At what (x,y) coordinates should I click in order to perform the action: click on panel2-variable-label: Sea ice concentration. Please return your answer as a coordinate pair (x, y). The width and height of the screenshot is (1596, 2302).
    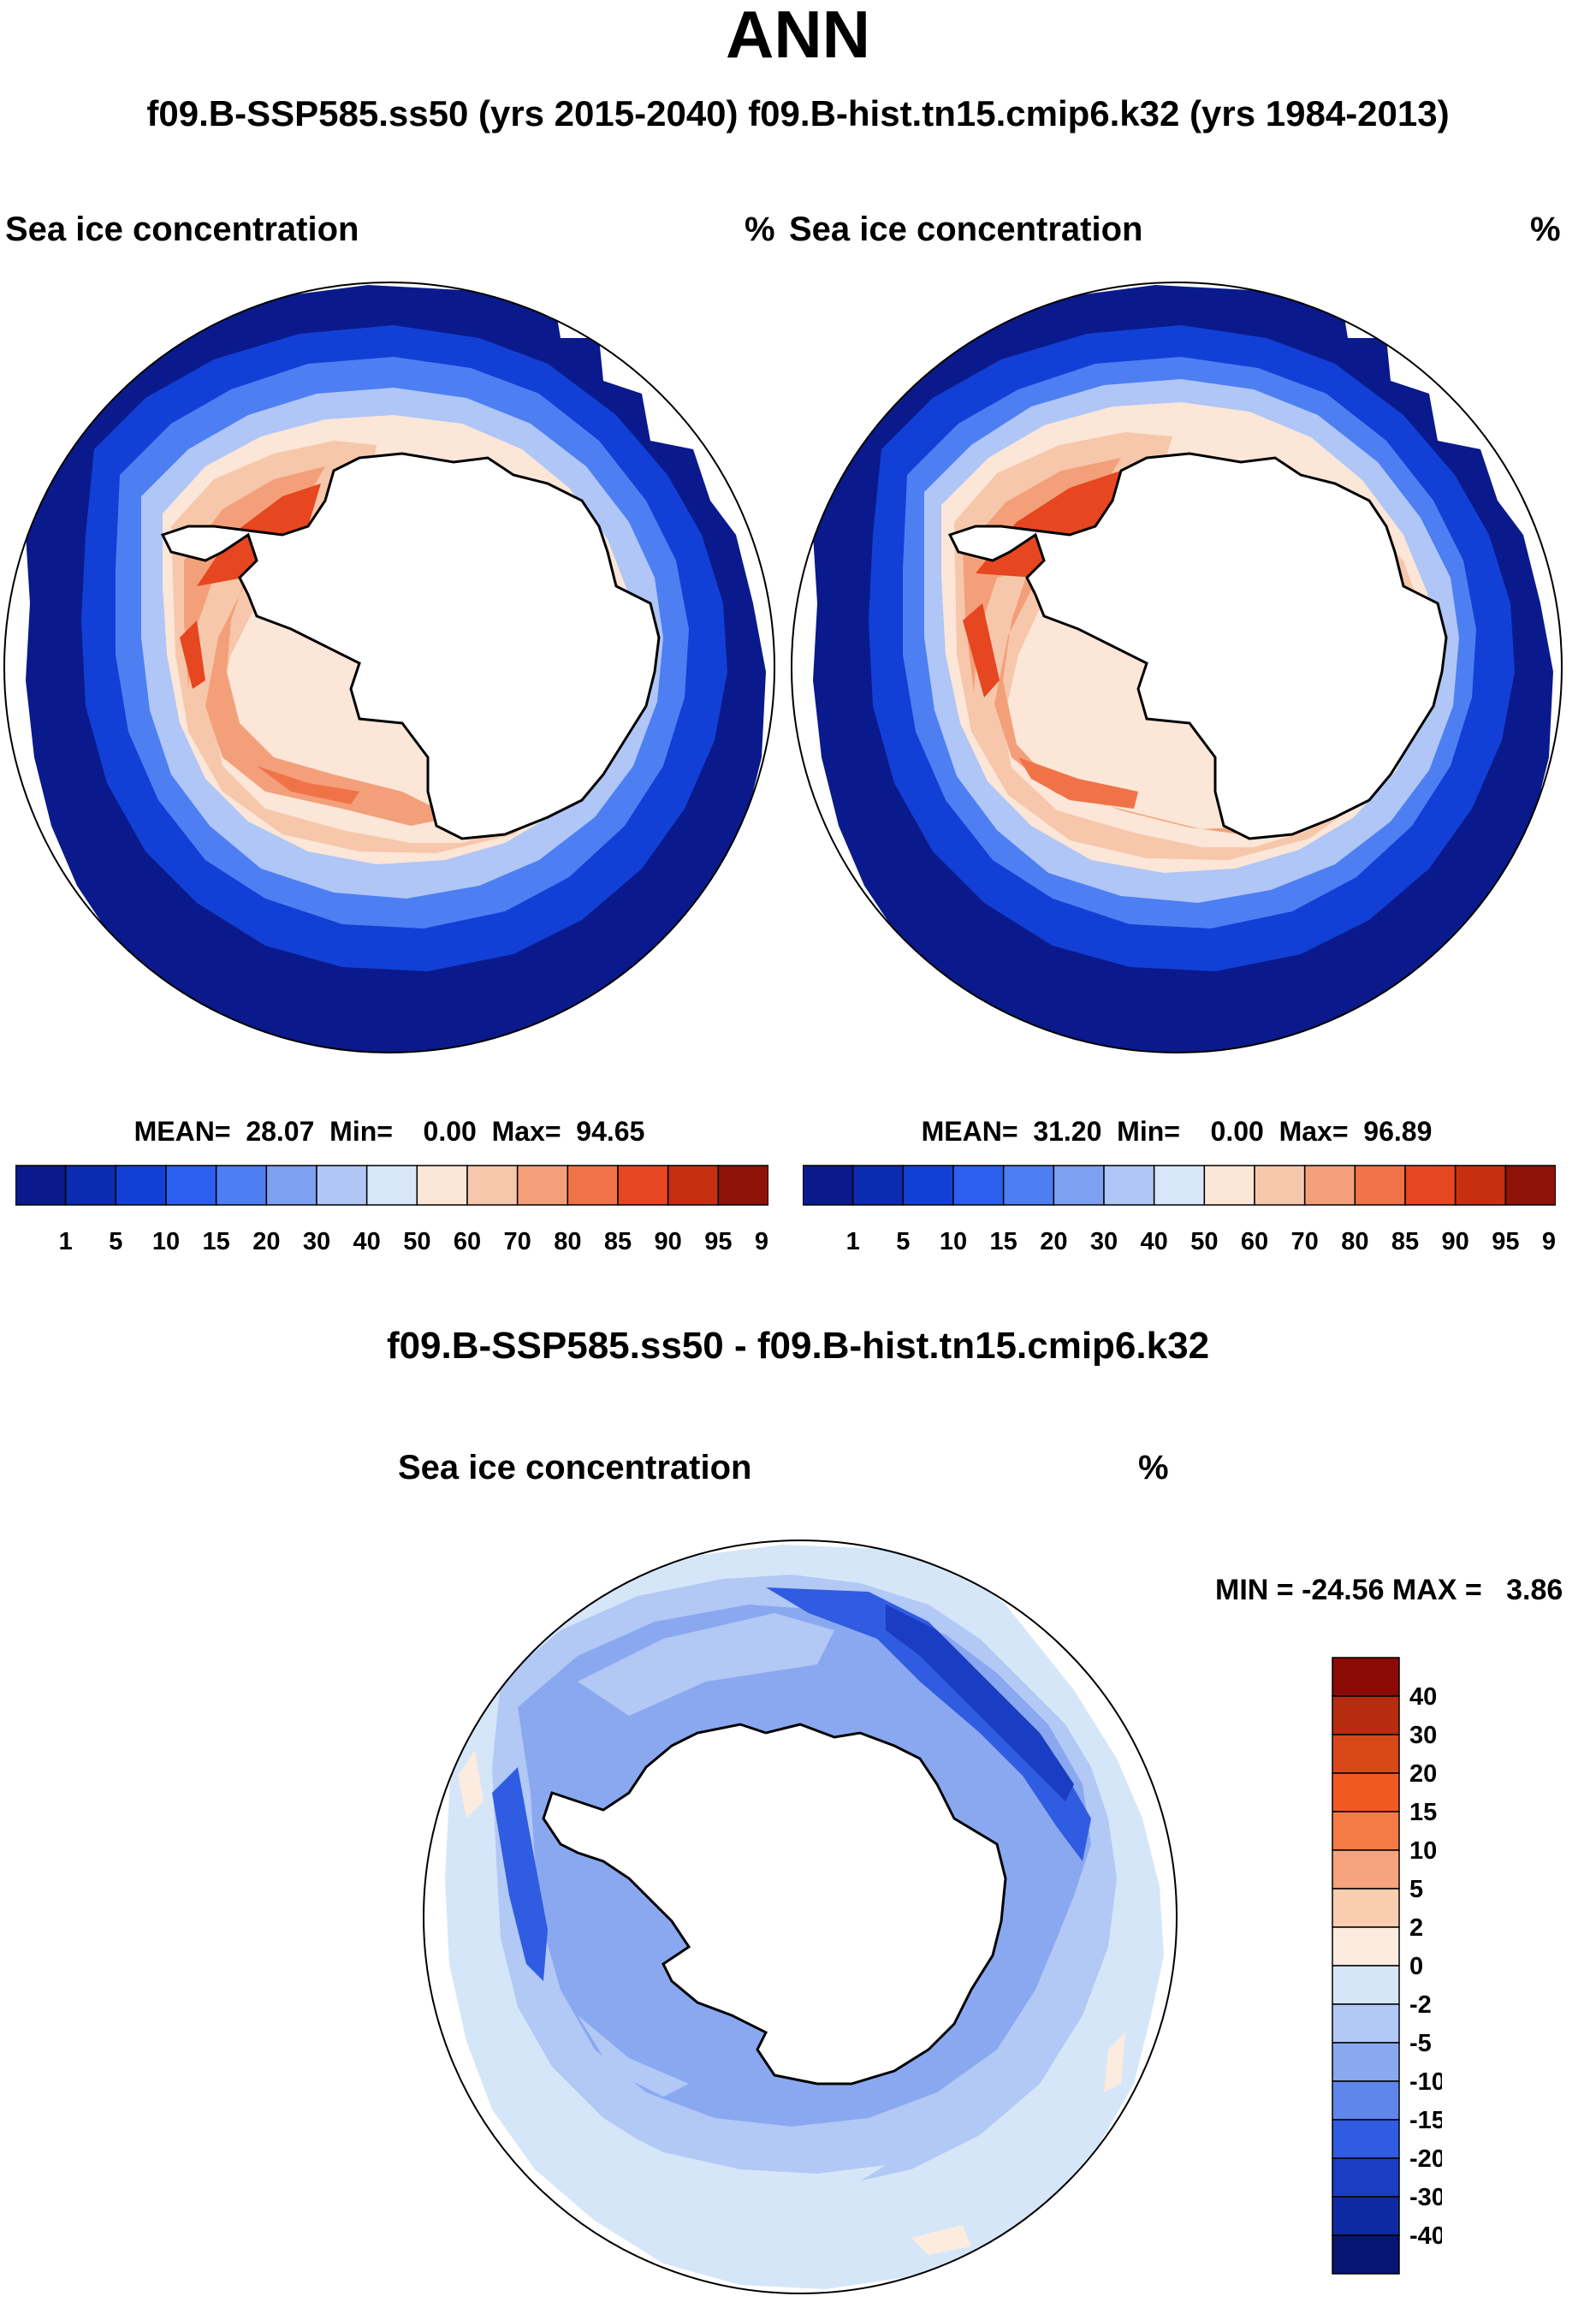
    Looking at the image, I should click on (966, 229).